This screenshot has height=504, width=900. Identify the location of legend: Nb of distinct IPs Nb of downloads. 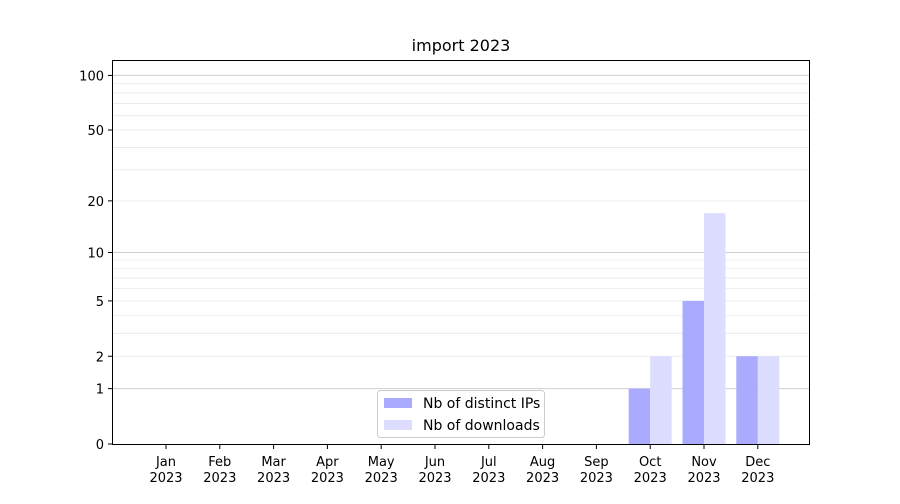
(461, 414).